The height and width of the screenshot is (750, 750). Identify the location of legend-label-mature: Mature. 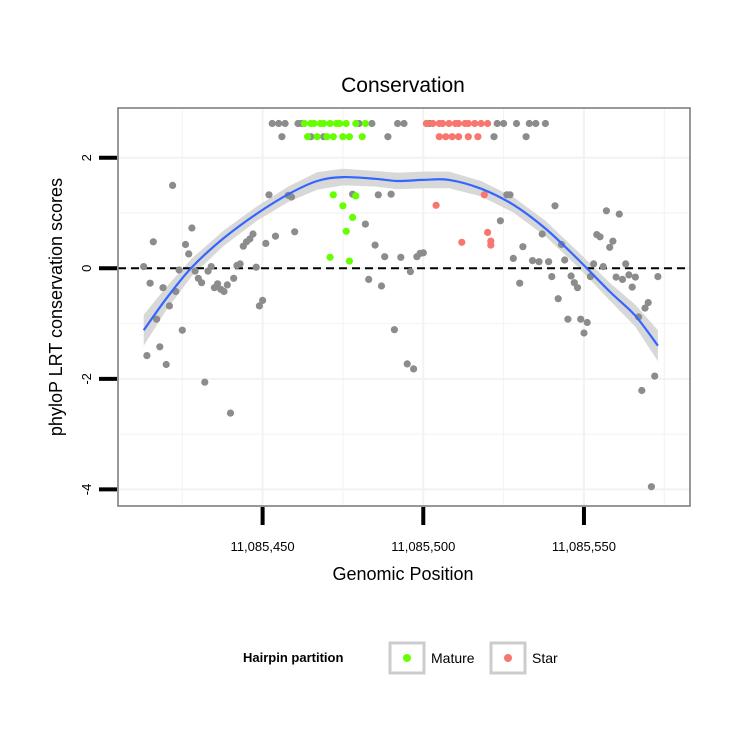
(453, 658).